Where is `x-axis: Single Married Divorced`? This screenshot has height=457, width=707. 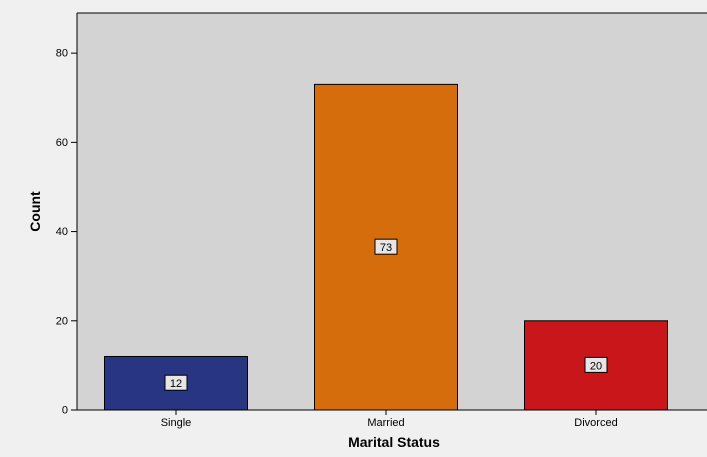
x-axis: Single Married Divorced is located at coordinates (392, 419).